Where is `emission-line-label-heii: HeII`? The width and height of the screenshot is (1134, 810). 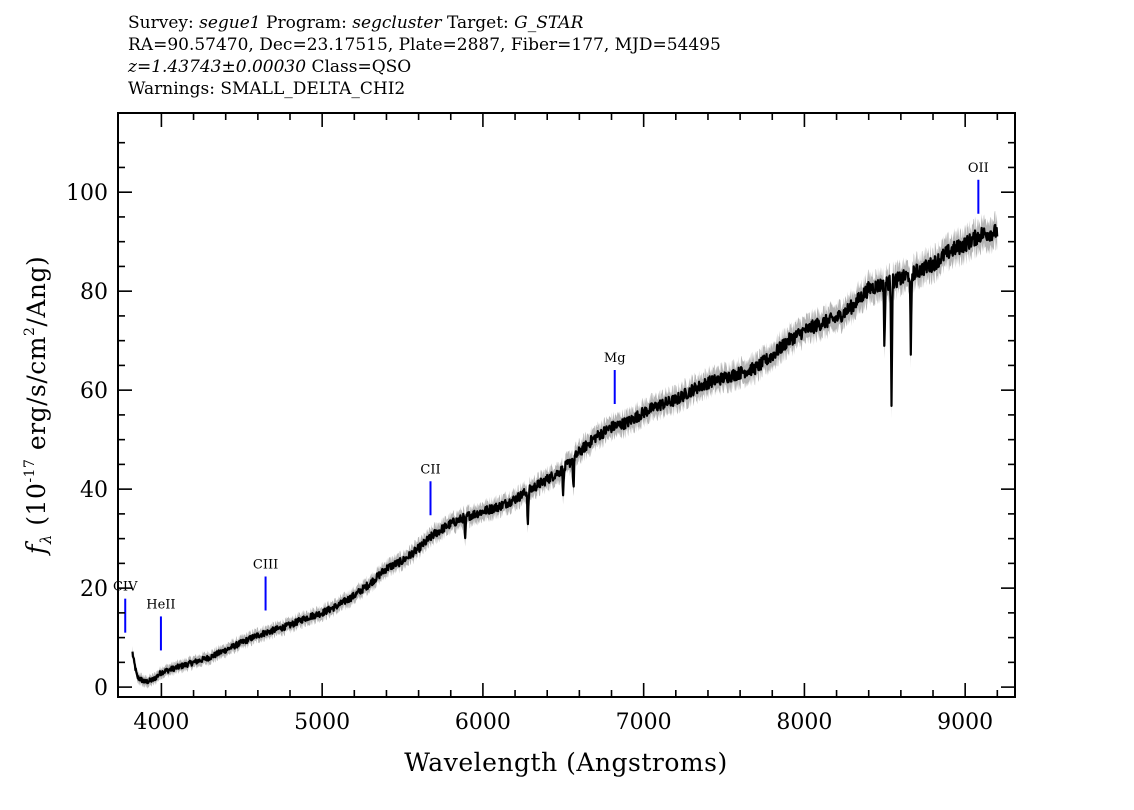
emission-line-label-heii: HeII is located at coordinates (160, 604).